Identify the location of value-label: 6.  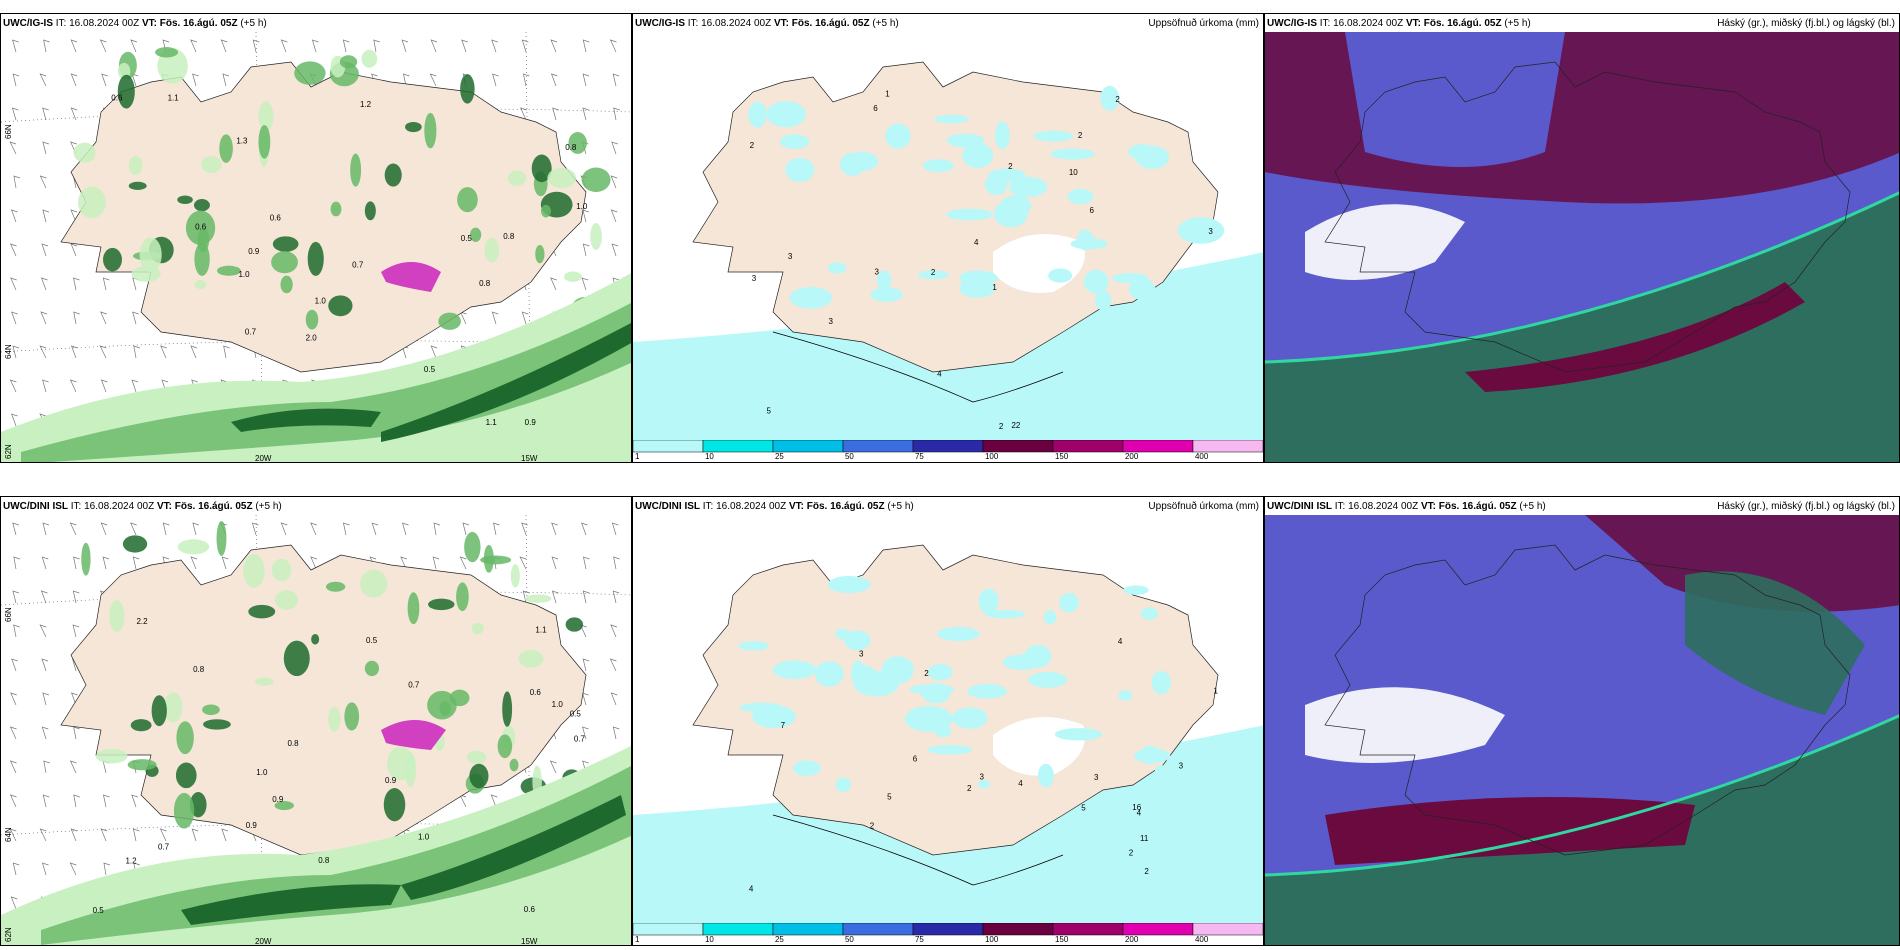
(1091, 210).